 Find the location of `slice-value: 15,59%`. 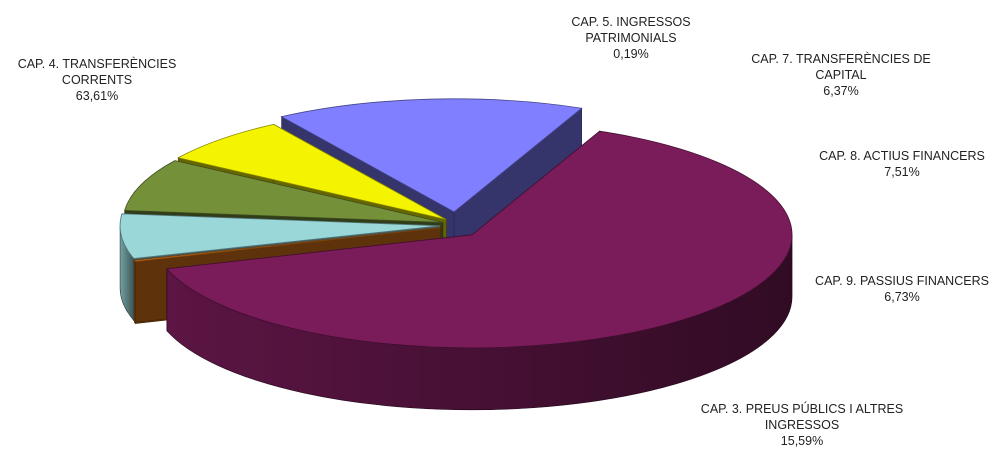

slice-value: 15,59% is located at coordinates (802, 441).